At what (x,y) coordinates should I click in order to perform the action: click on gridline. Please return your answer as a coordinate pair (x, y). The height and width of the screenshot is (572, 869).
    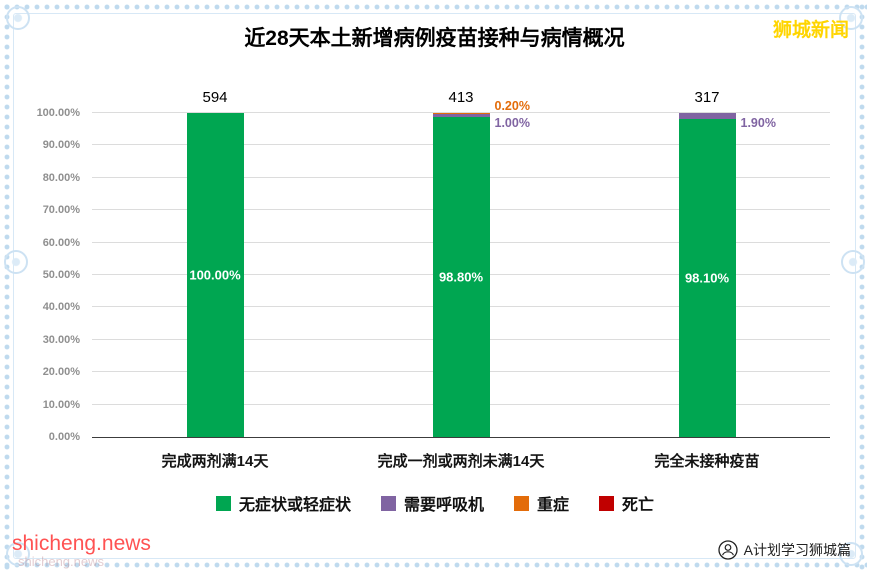
    Looking at the image, I should click on (461, 112).